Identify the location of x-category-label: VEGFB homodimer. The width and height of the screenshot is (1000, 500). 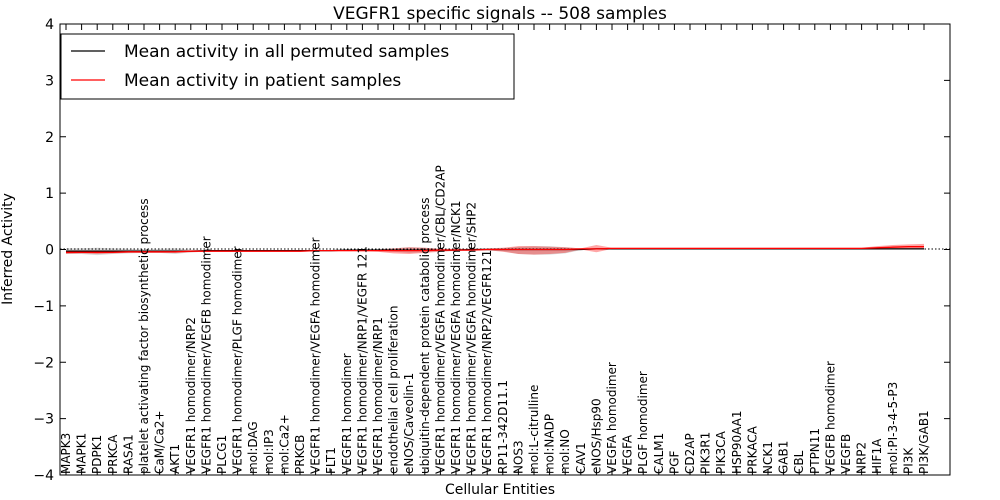
(830, 417).